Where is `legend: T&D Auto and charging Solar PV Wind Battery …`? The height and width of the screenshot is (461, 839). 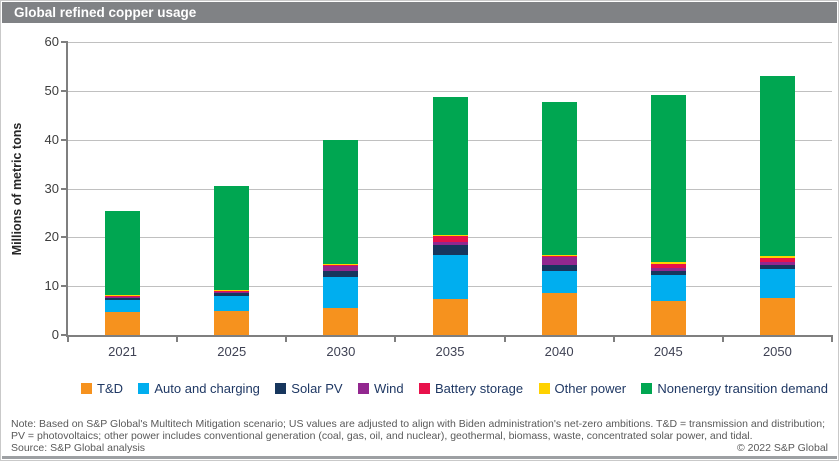
legend: T&D Auto and charging Solar PV Wind Battery … is located at coordinates (454, 388).